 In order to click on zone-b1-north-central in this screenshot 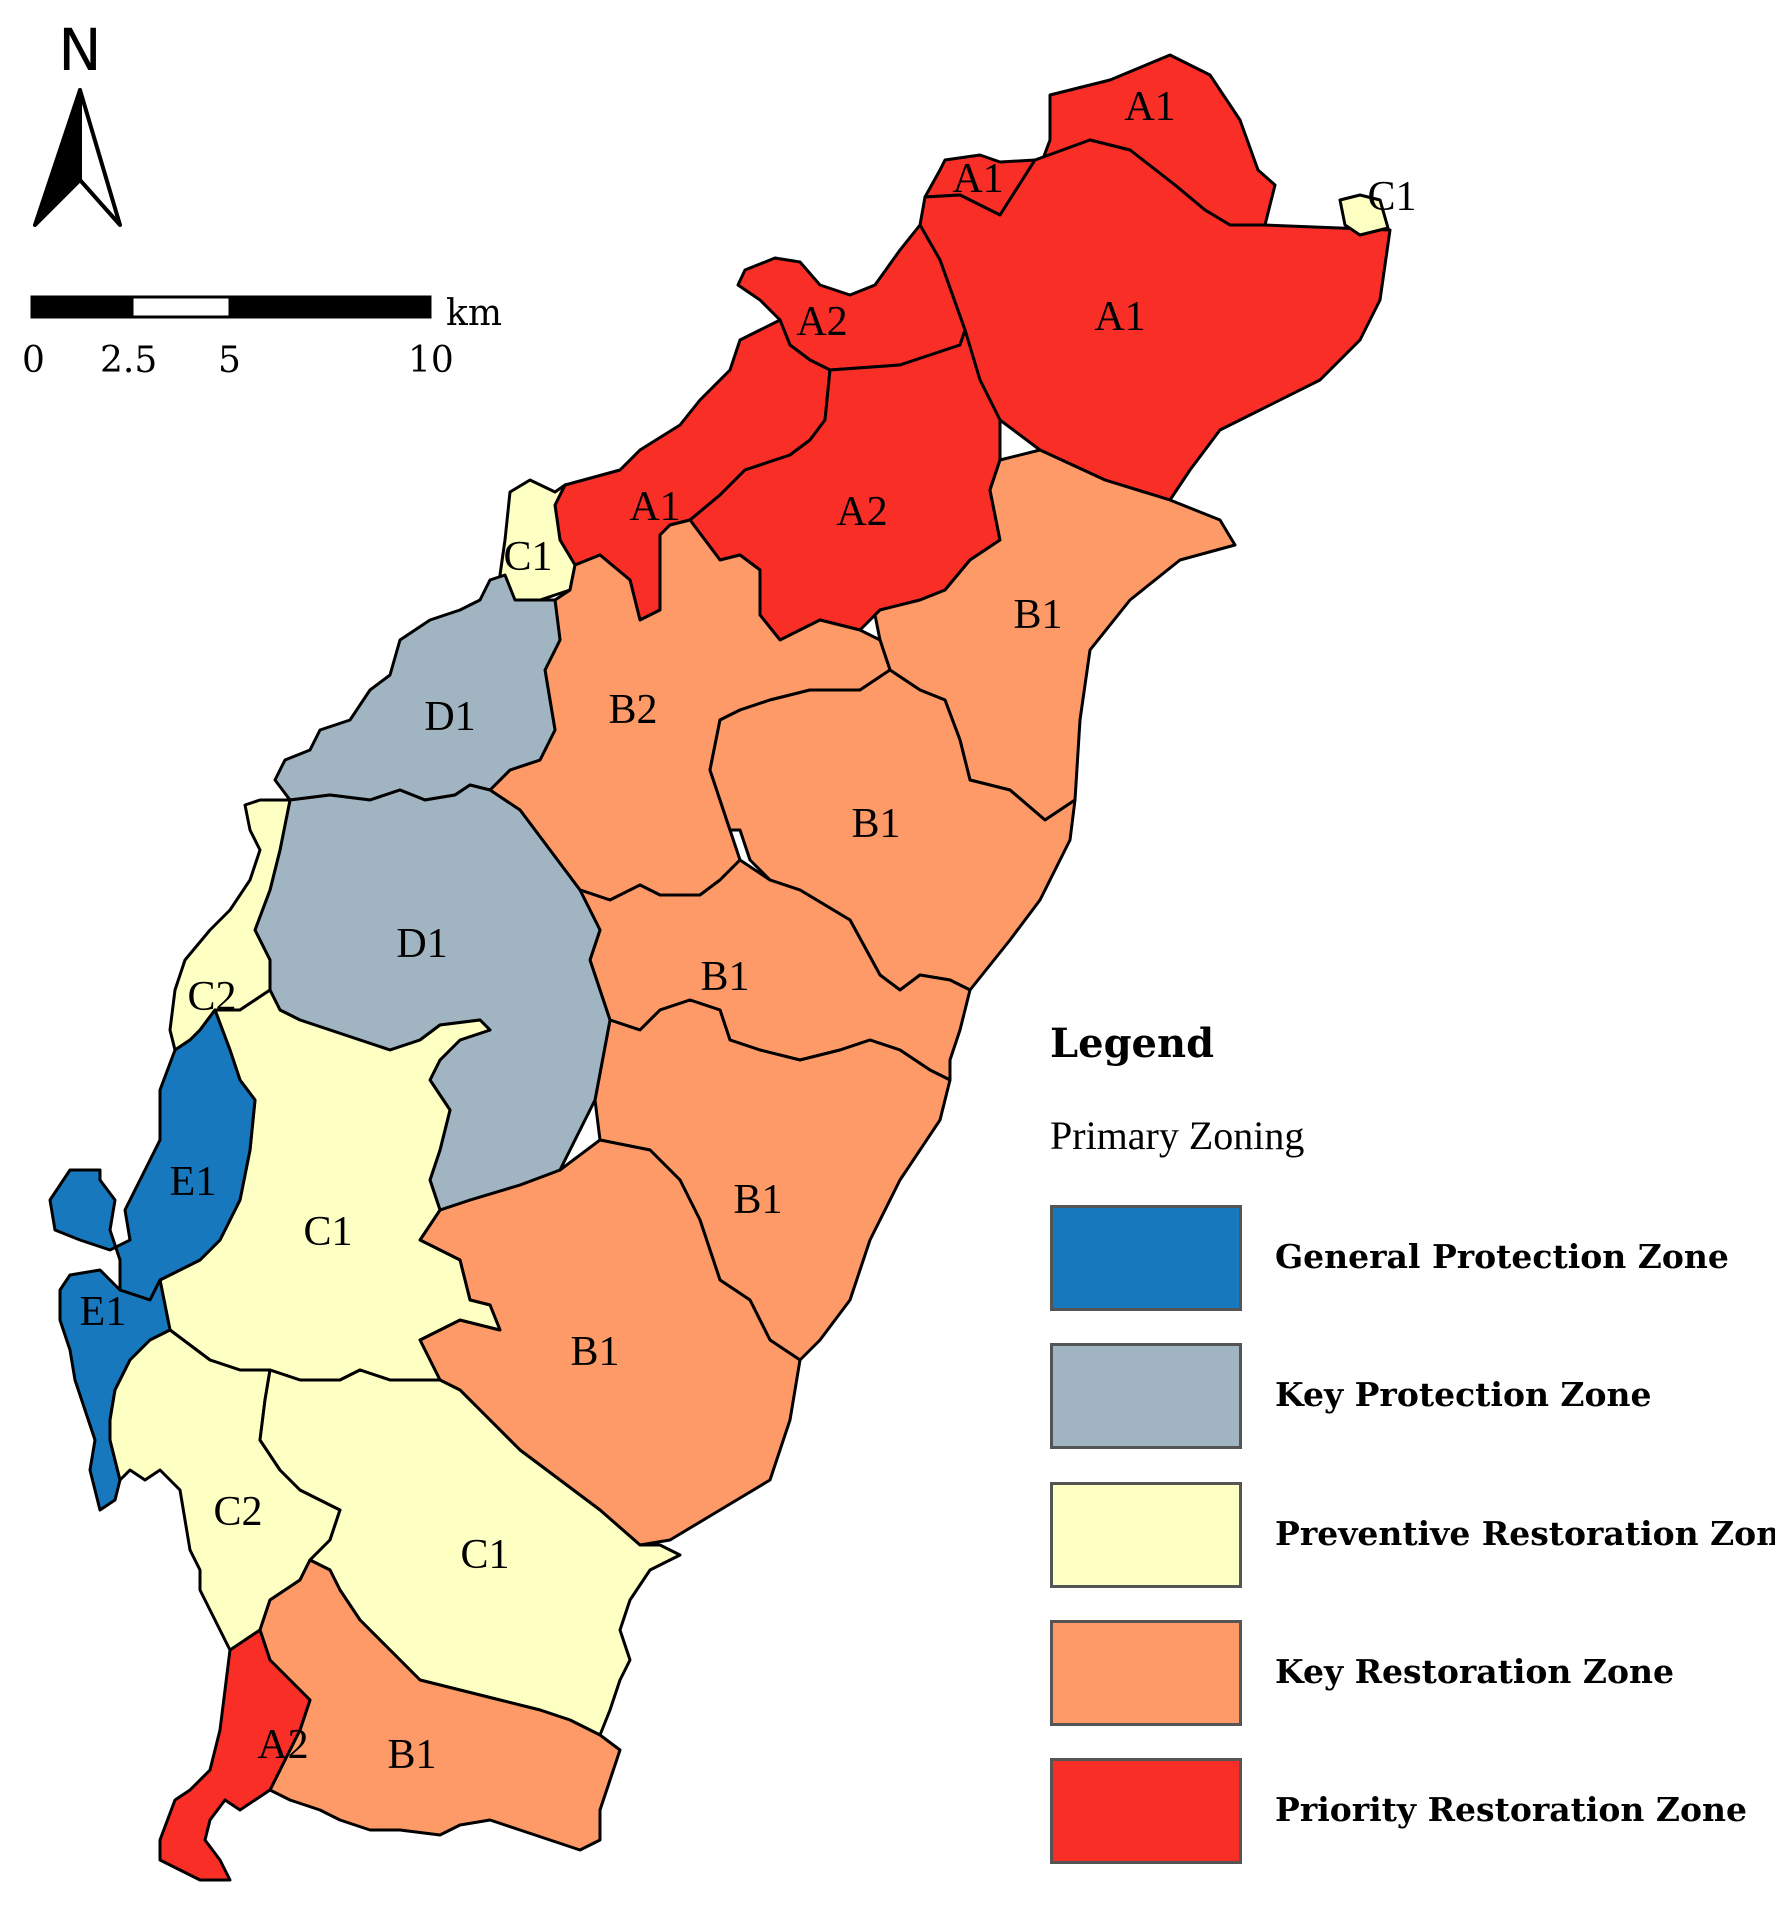, I will do `click(892, 830)`.